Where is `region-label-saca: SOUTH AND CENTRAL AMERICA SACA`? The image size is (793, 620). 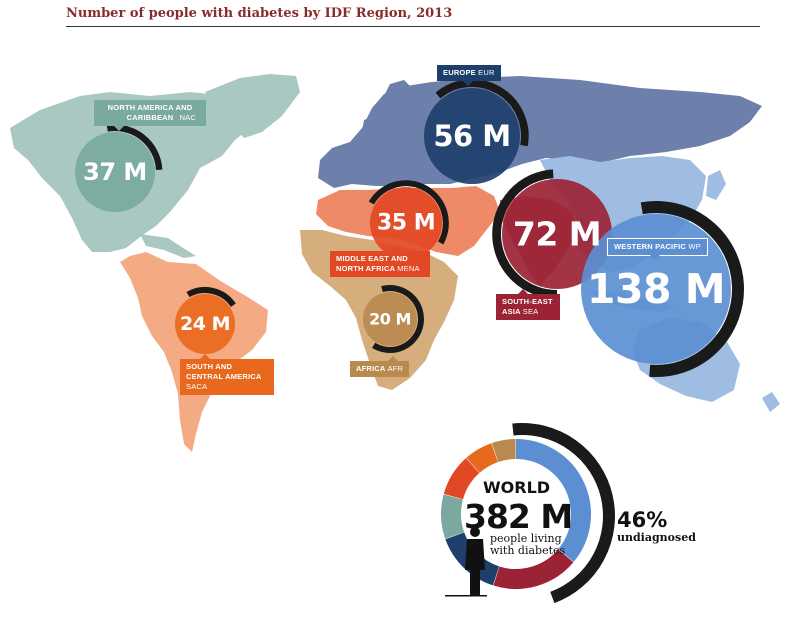
region-label-saca: SOUTH AND CENTRAL AMERICA SACA is located at coordinates (227, 374).